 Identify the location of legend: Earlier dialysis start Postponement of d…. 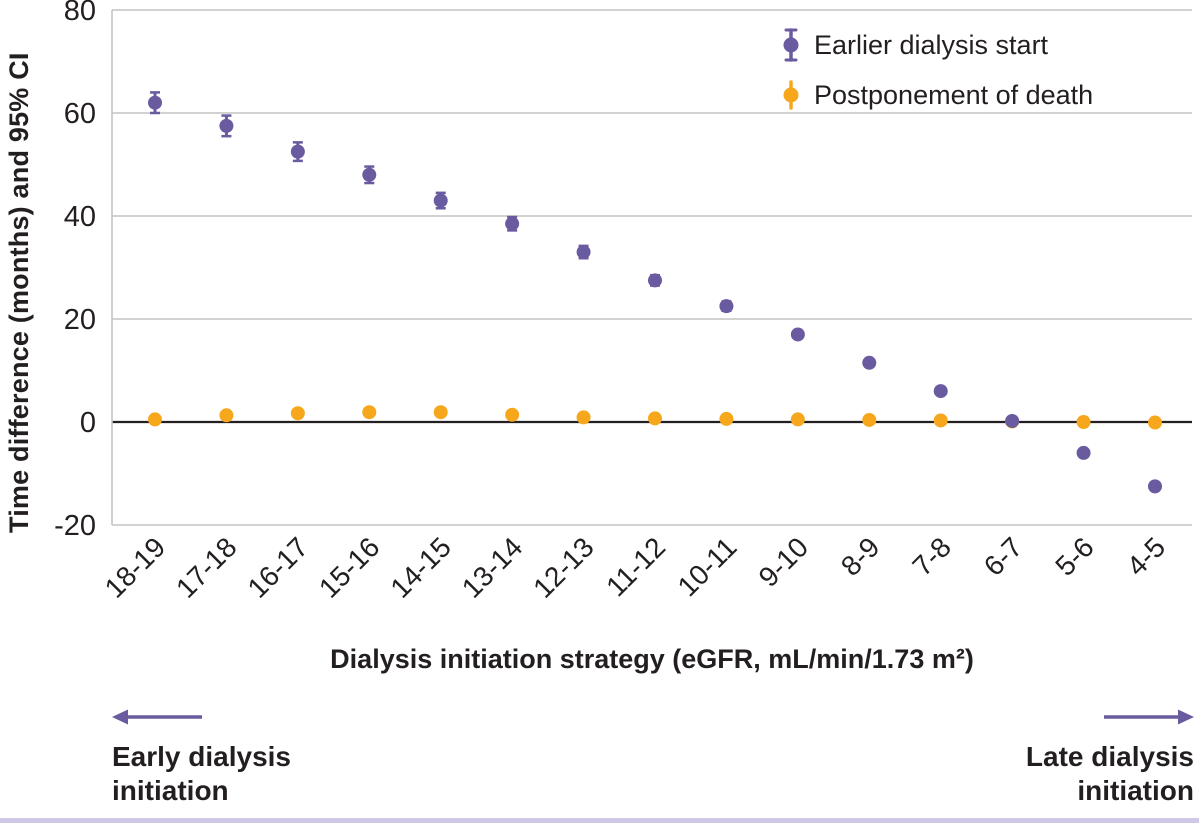
(937, 70).